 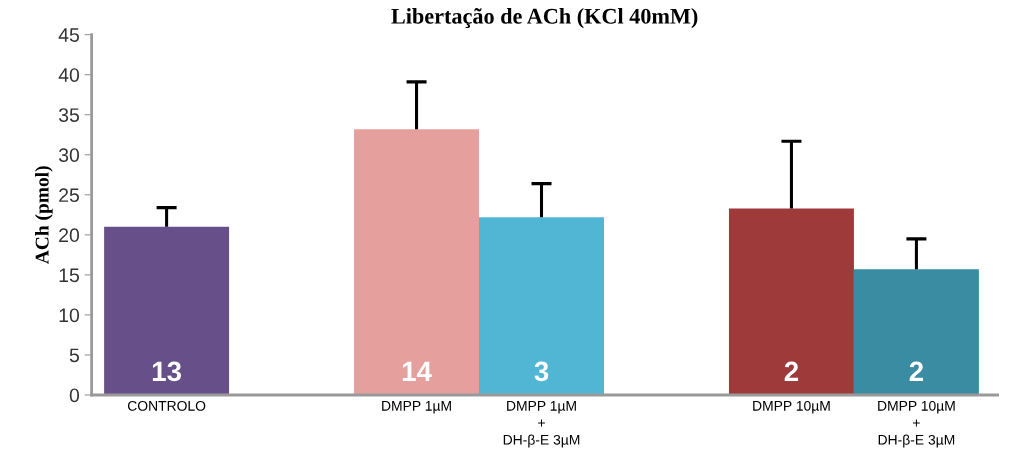 I want to click on y-tick-label: 5, so click(x=74, y=355).